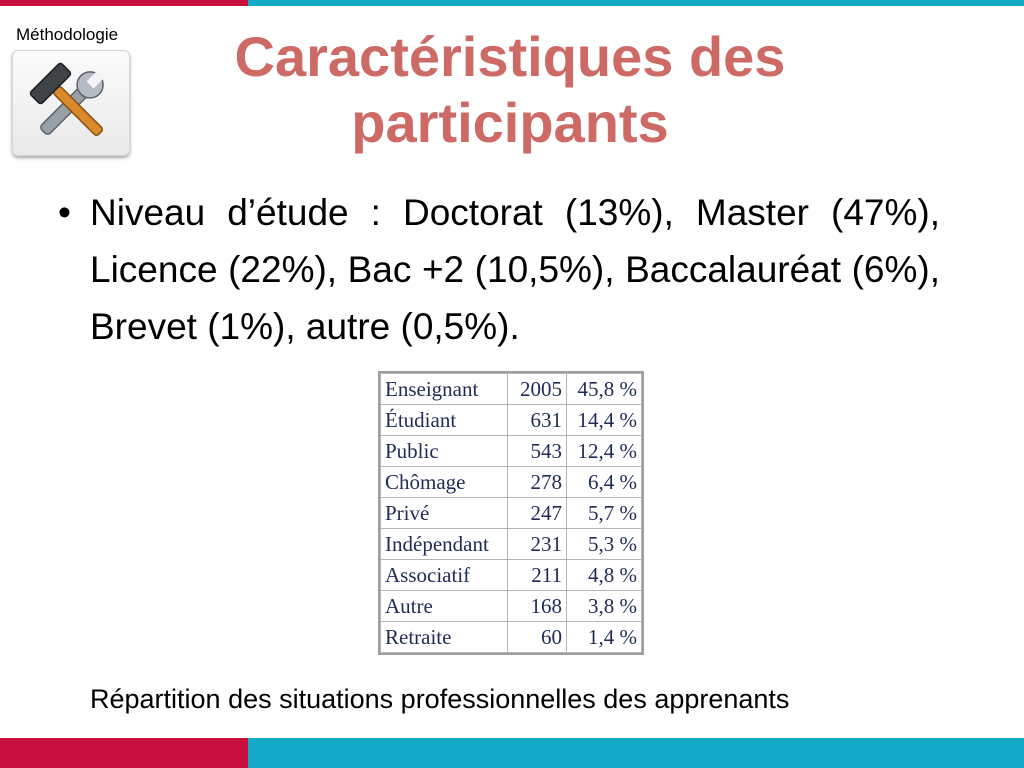  What do you see at coordinates (604, 544) in the screenshot?
I see `percent-cell: 5,3 %` at bounding box center [604, 544].